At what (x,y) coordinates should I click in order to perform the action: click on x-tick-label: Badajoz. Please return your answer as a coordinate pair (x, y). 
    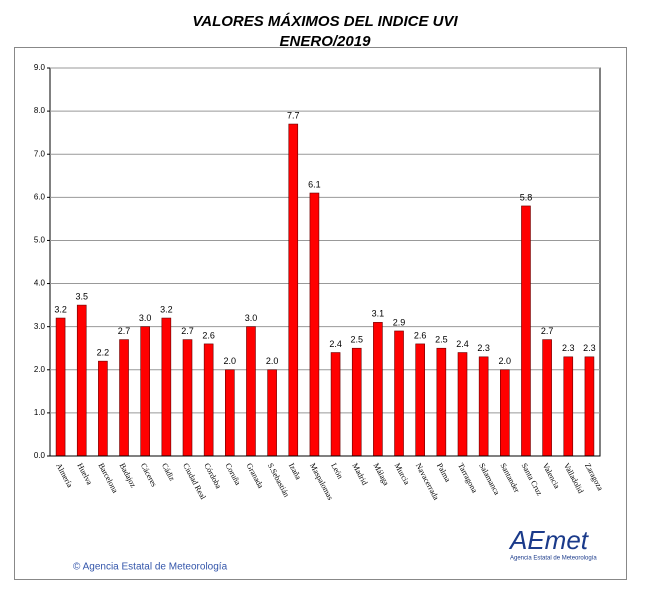
    Looking at the image, I should click on (128, 476).